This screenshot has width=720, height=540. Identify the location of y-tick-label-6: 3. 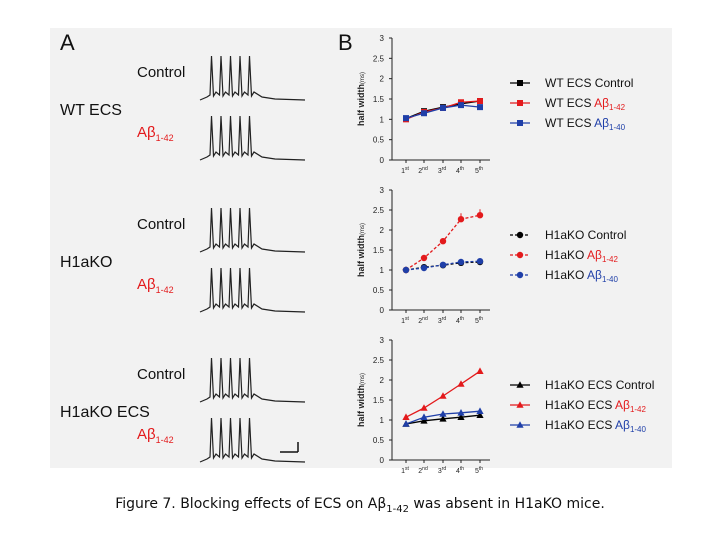
(382, 340).